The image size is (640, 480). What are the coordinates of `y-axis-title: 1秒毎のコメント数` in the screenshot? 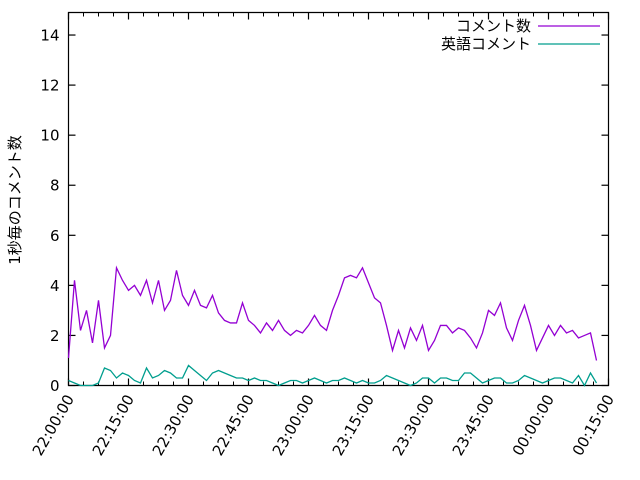 It's located at (15, 200).